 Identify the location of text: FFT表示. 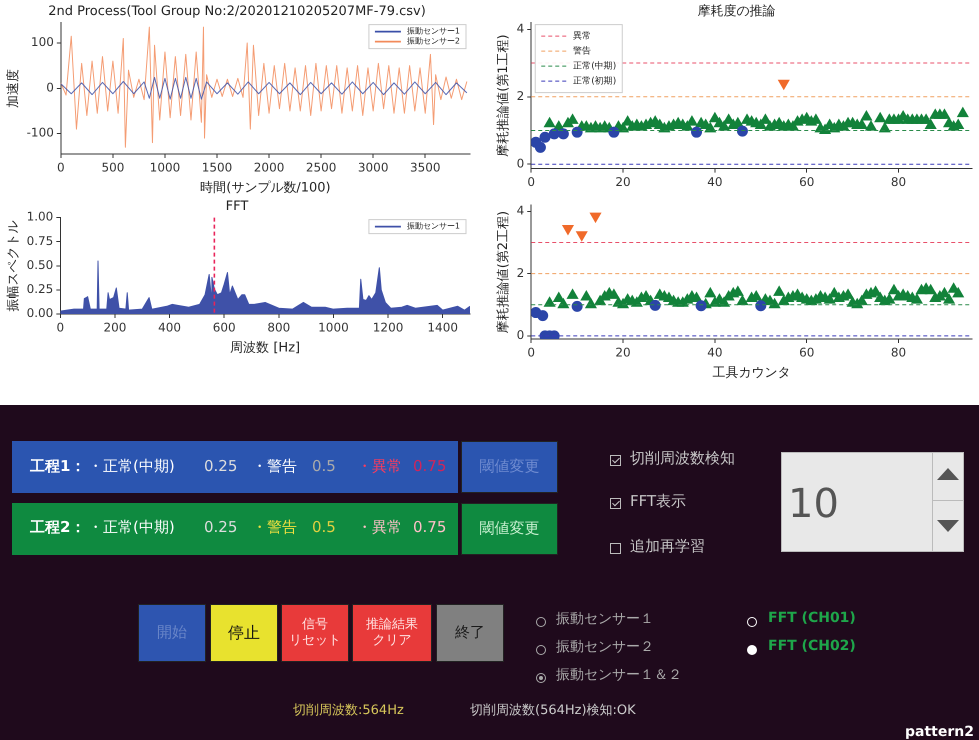
(658, 501).